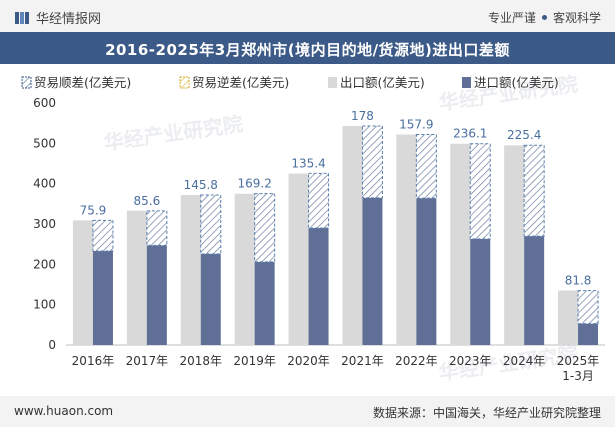 The height and width of the screenshot is (427, 615). What do you see at coordinates (486, 413) in the screenshot?
I see `footer-source: 数据来源：中国海关，华经产业研究院整理` at bounding box center [486, 413].